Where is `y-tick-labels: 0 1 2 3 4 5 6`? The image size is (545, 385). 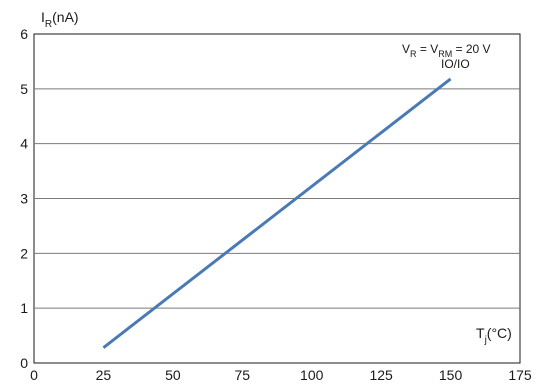
y-tick-labels: 0 1 2 3 4 5 6 is located at coordinates (24, 198).